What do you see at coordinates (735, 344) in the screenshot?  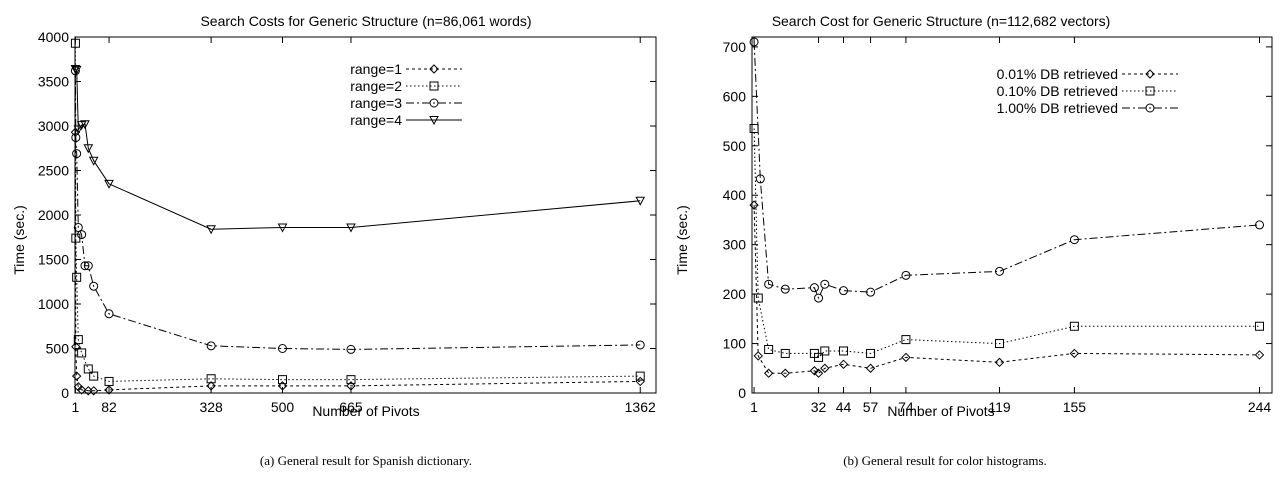 I see `y-tick-label: 100` at bounding box center [735, 344].